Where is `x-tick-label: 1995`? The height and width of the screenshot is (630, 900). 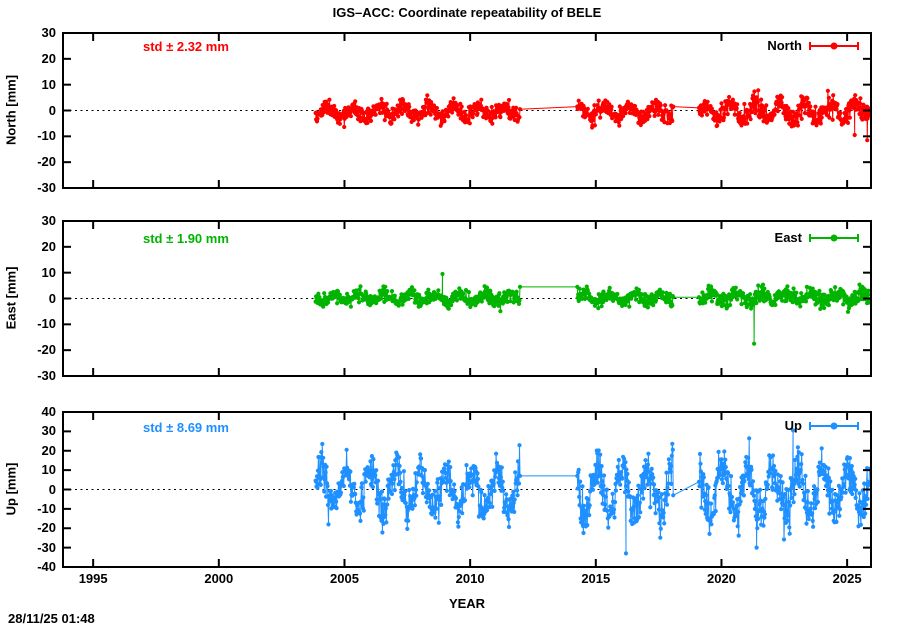
x-tick-label: 1995 is located at coordinates (93, 578).